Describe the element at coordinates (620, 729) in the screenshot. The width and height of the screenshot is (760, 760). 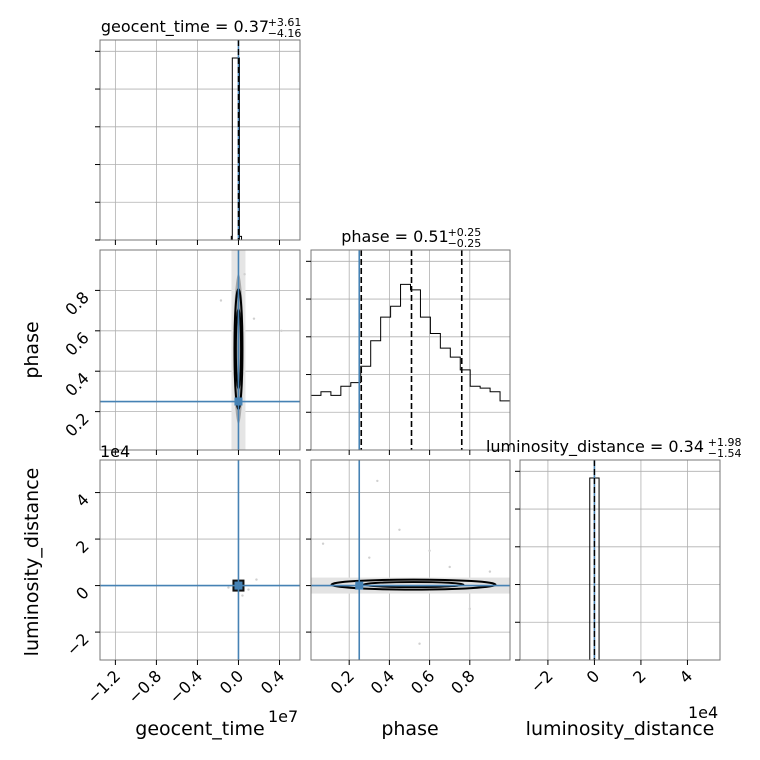
I see `x-axis-label-luminosity-distance: luminosity_distance` at that location.